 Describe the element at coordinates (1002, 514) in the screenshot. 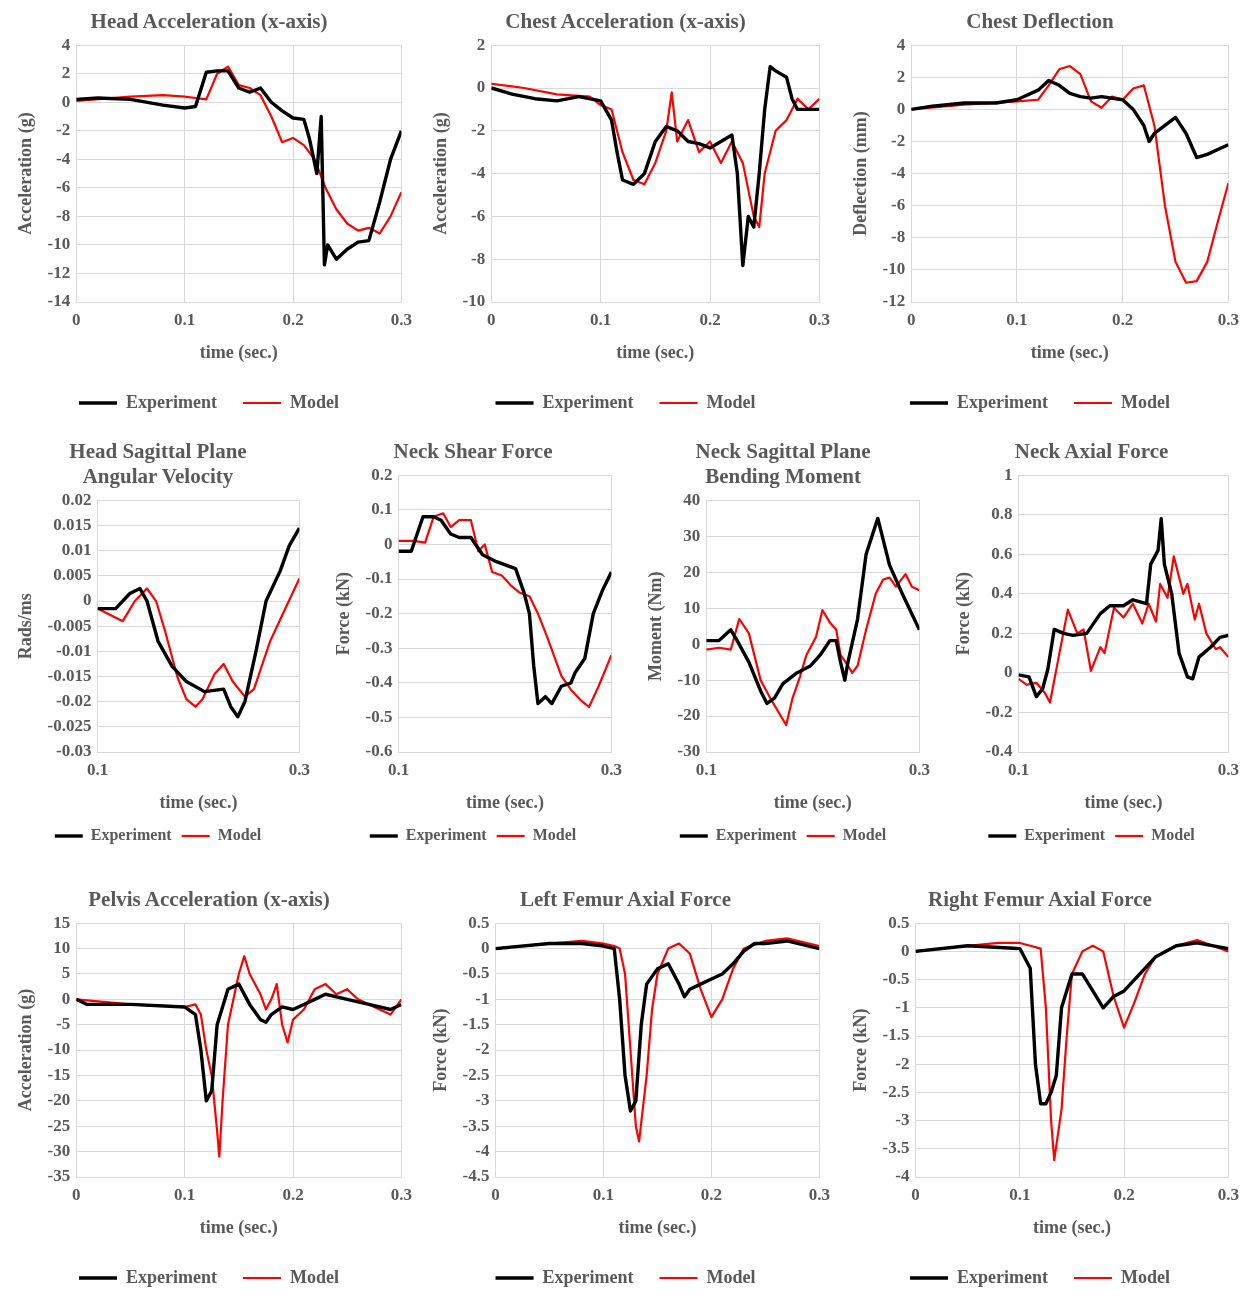

I see `y-tick-label: 0.8` at that location.